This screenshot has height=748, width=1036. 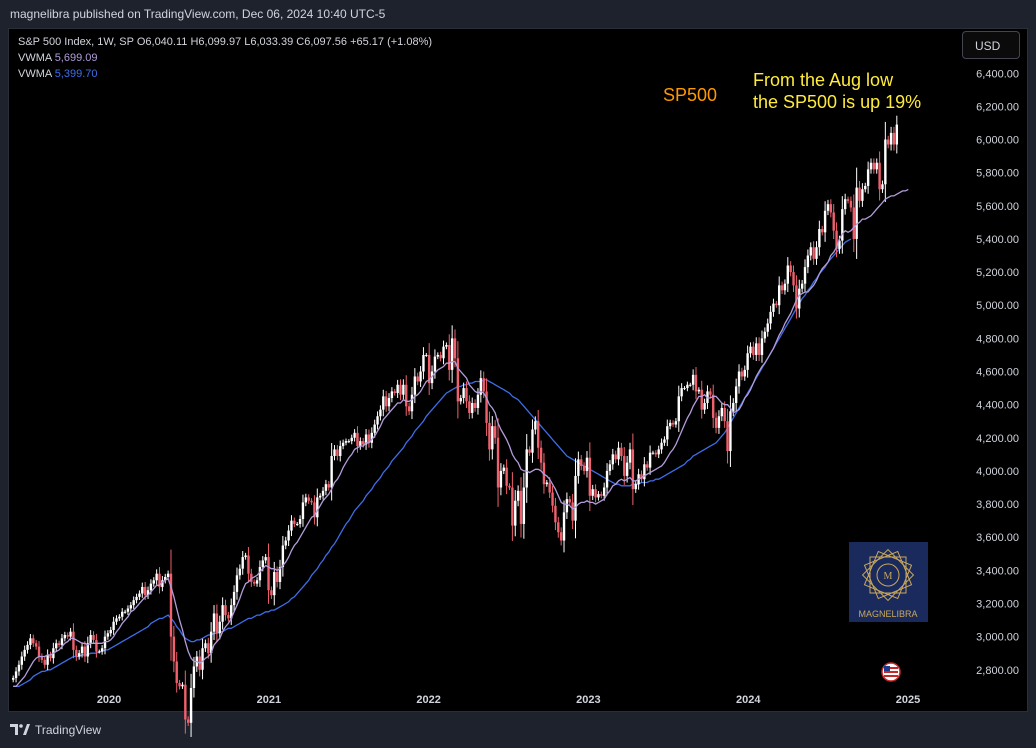 What do you see at coordinates (76, 58) in the screenshot?
I see `vwma-fast-value: 5,699.09` at bounding box center [76, 58].